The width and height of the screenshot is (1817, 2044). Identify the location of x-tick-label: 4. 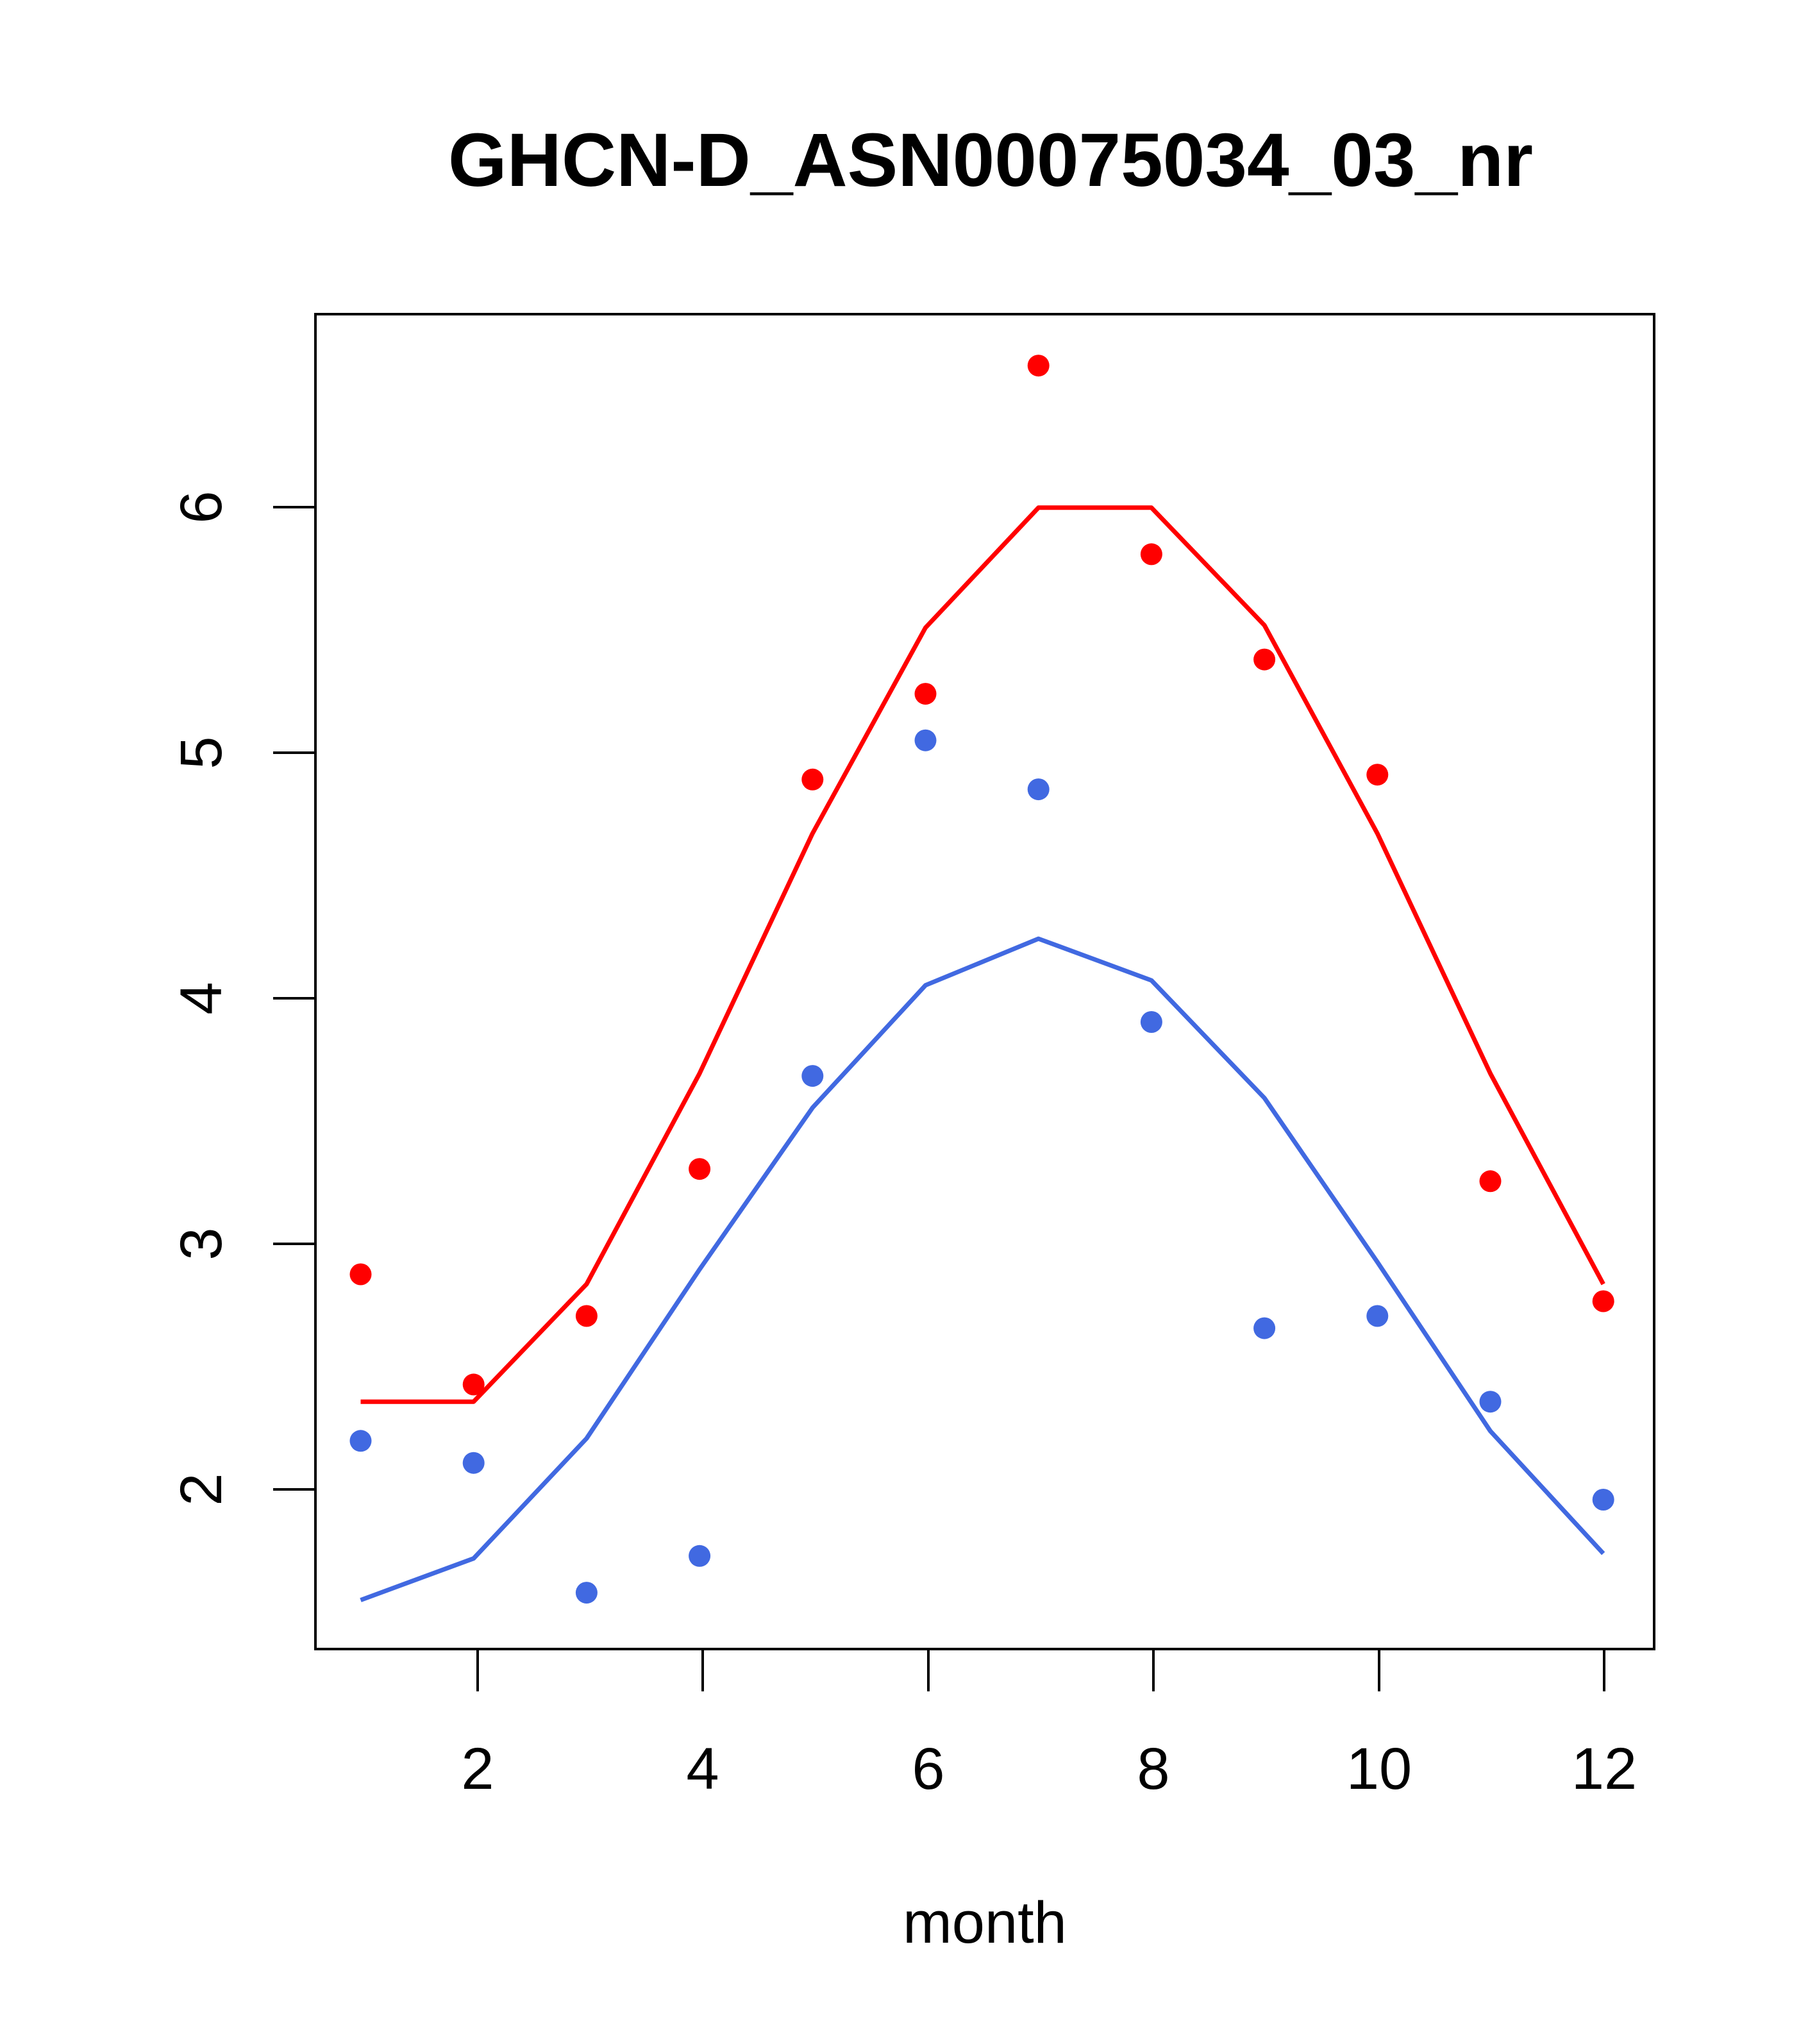
(703, 1769).